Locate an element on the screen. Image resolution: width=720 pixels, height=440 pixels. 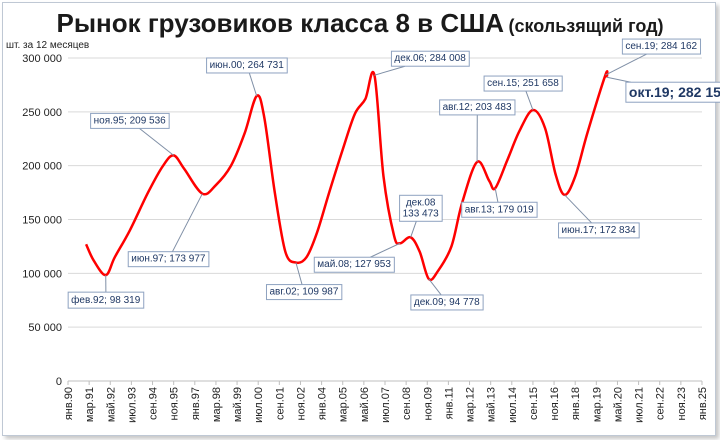
callout-label: сен.19; 284 162 is located at coordinates (661, 46).